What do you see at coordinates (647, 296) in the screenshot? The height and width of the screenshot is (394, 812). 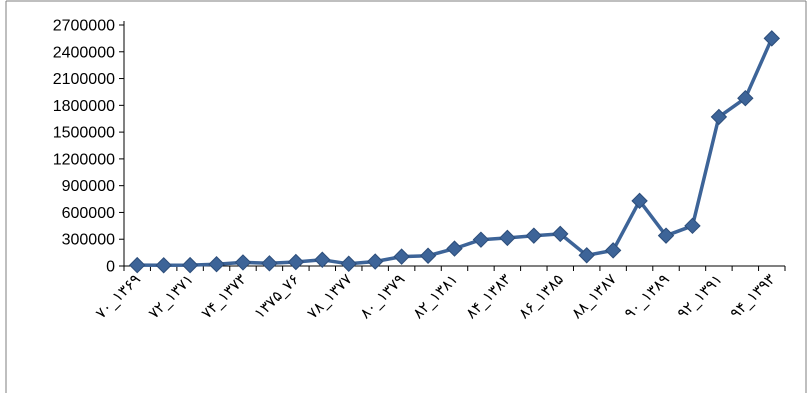 I see `x-tick-label: ۹۰_۱۳۸۹` at bounding box center [647, 296].